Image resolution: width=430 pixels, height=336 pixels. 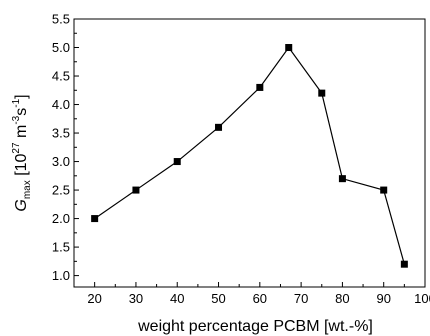 What do you see at coordinates (61, 133) in the screenshot?
I see `y-tick-label: 3.5` at bounding box center [61, 133].